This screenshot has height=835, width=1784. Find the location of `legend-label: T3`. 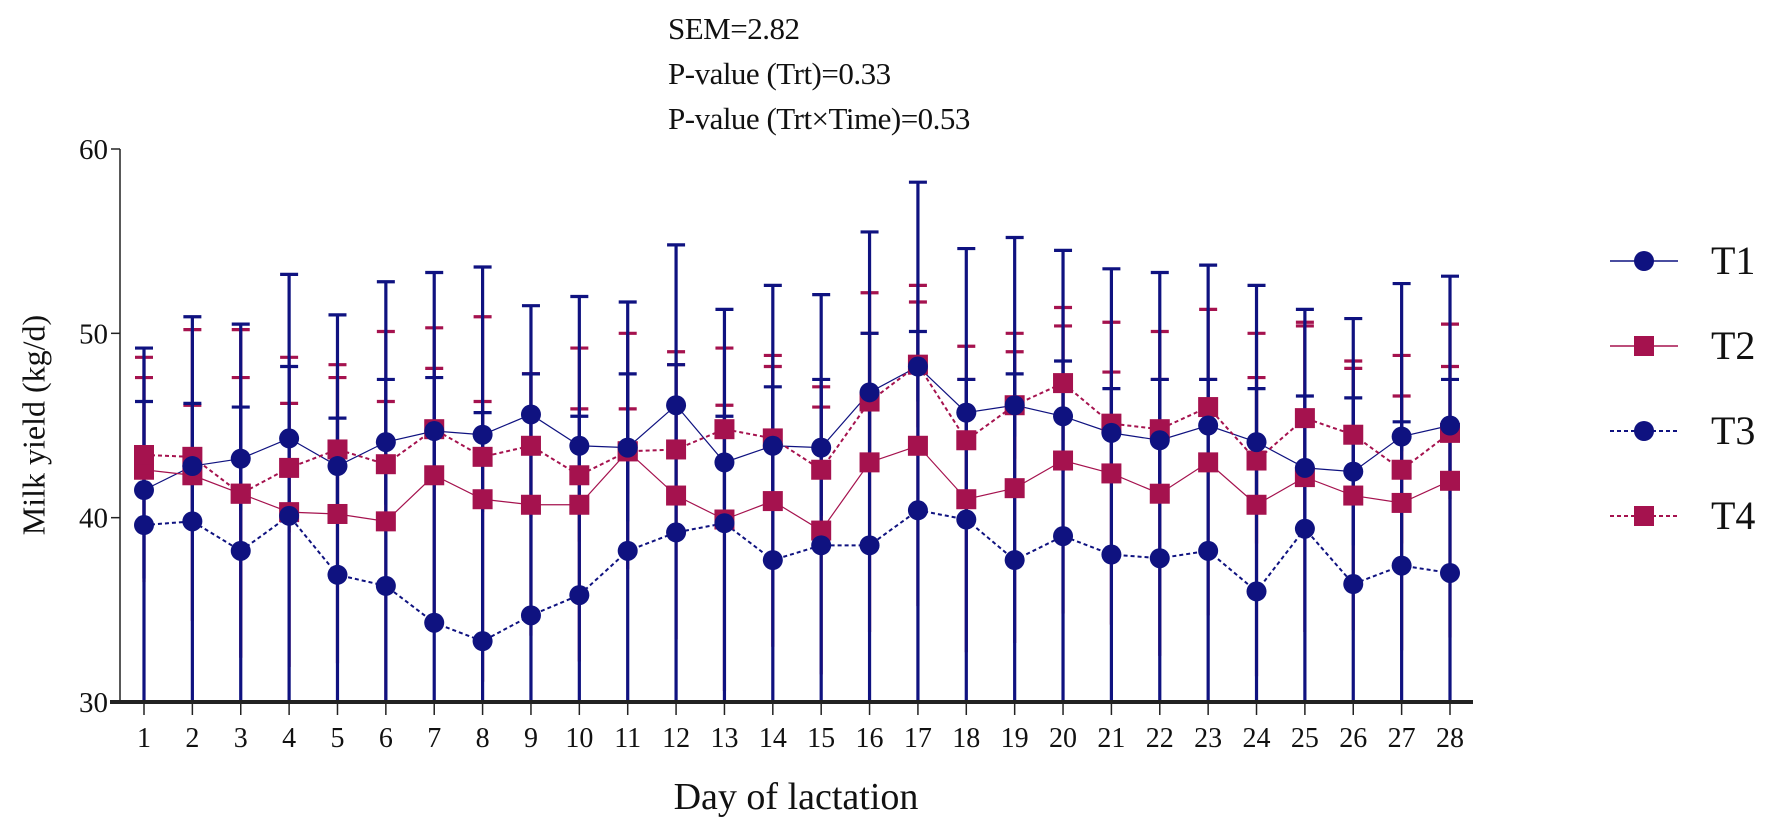

legend-label: T3 is located at coordinates (1733, 430).